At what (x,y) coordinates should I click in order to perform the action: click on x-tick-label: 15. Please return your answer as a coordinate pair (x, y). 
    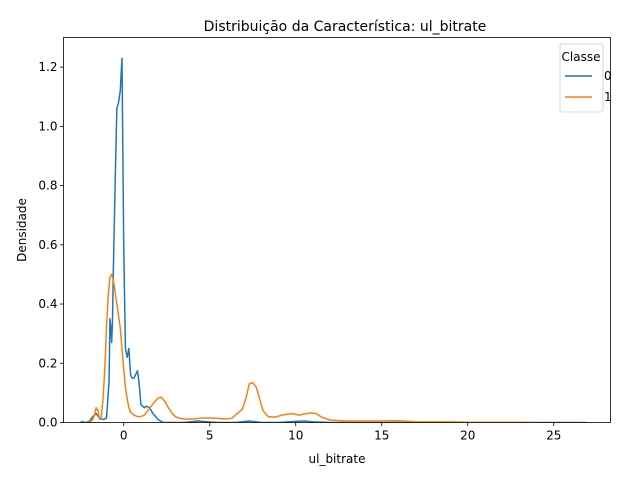
    Looking at the image, I should click on (381, 436).